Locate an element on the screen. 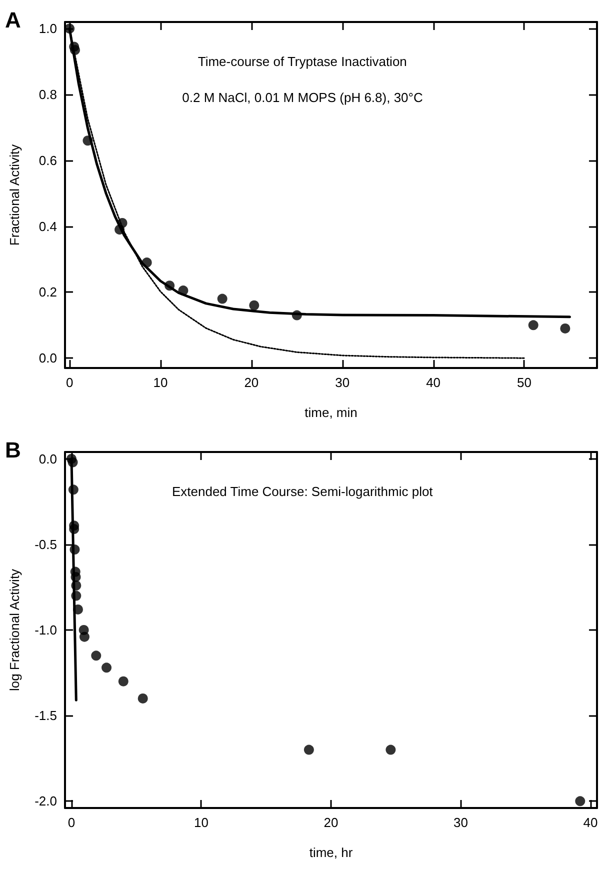  y-tick-label: -1.0 is located at coordinates (45, 630).